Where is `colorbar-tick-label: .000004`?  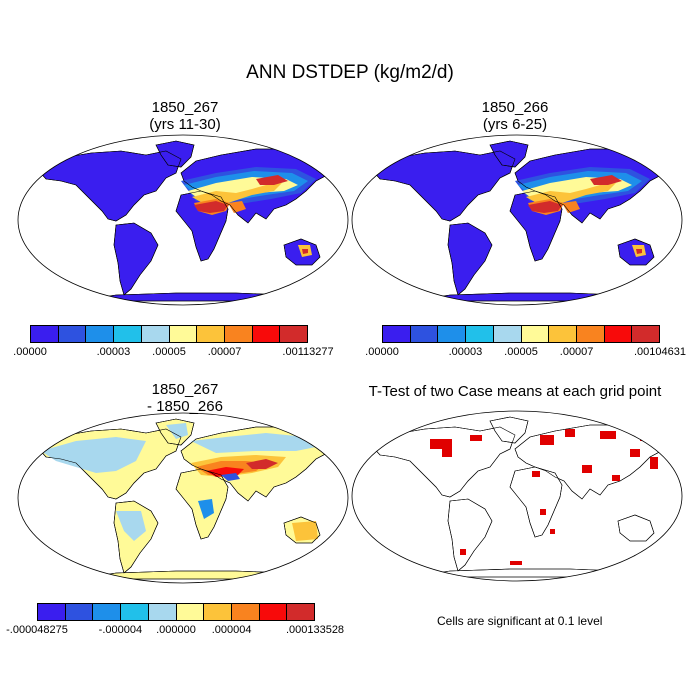
colorbar-tick-label: .000004 is located at coordinates (231, 630).